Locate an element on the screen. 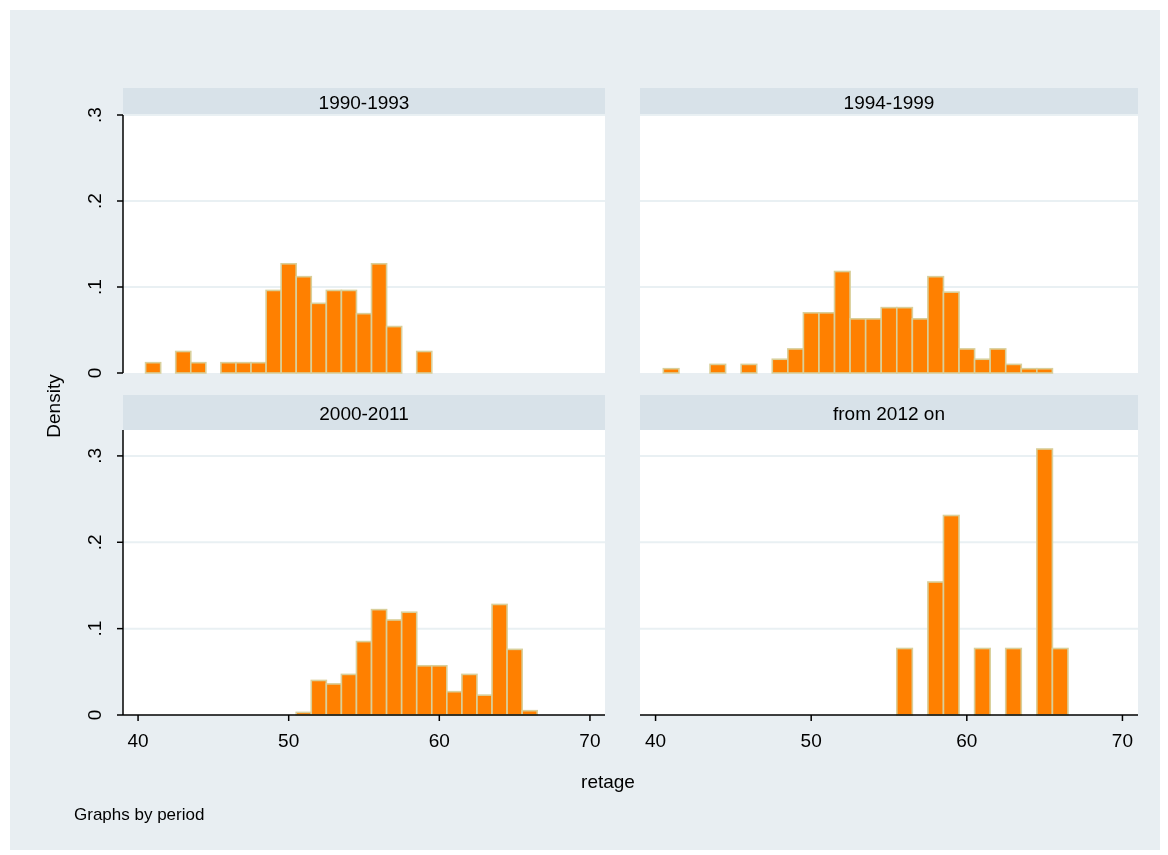 The image size is (1168, 855). chart-title: from 2012 on is located at coordinates (889, 413).